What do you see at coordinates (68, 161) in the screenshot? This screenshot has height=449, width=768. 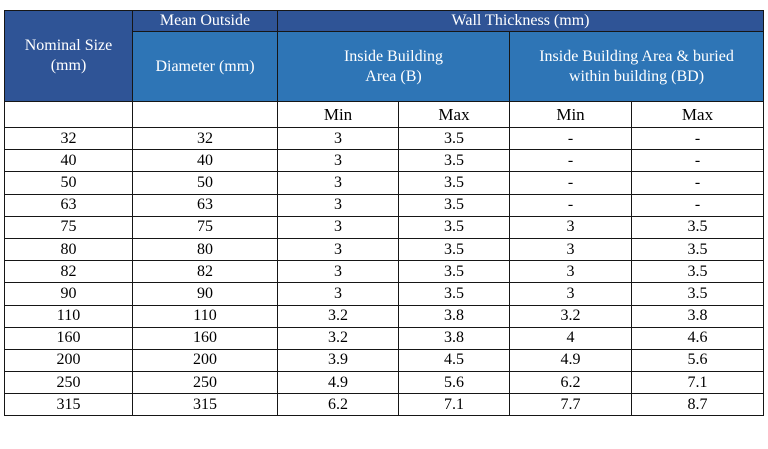 I see `cell-nominal: 40` at bounding box center [68, 161].